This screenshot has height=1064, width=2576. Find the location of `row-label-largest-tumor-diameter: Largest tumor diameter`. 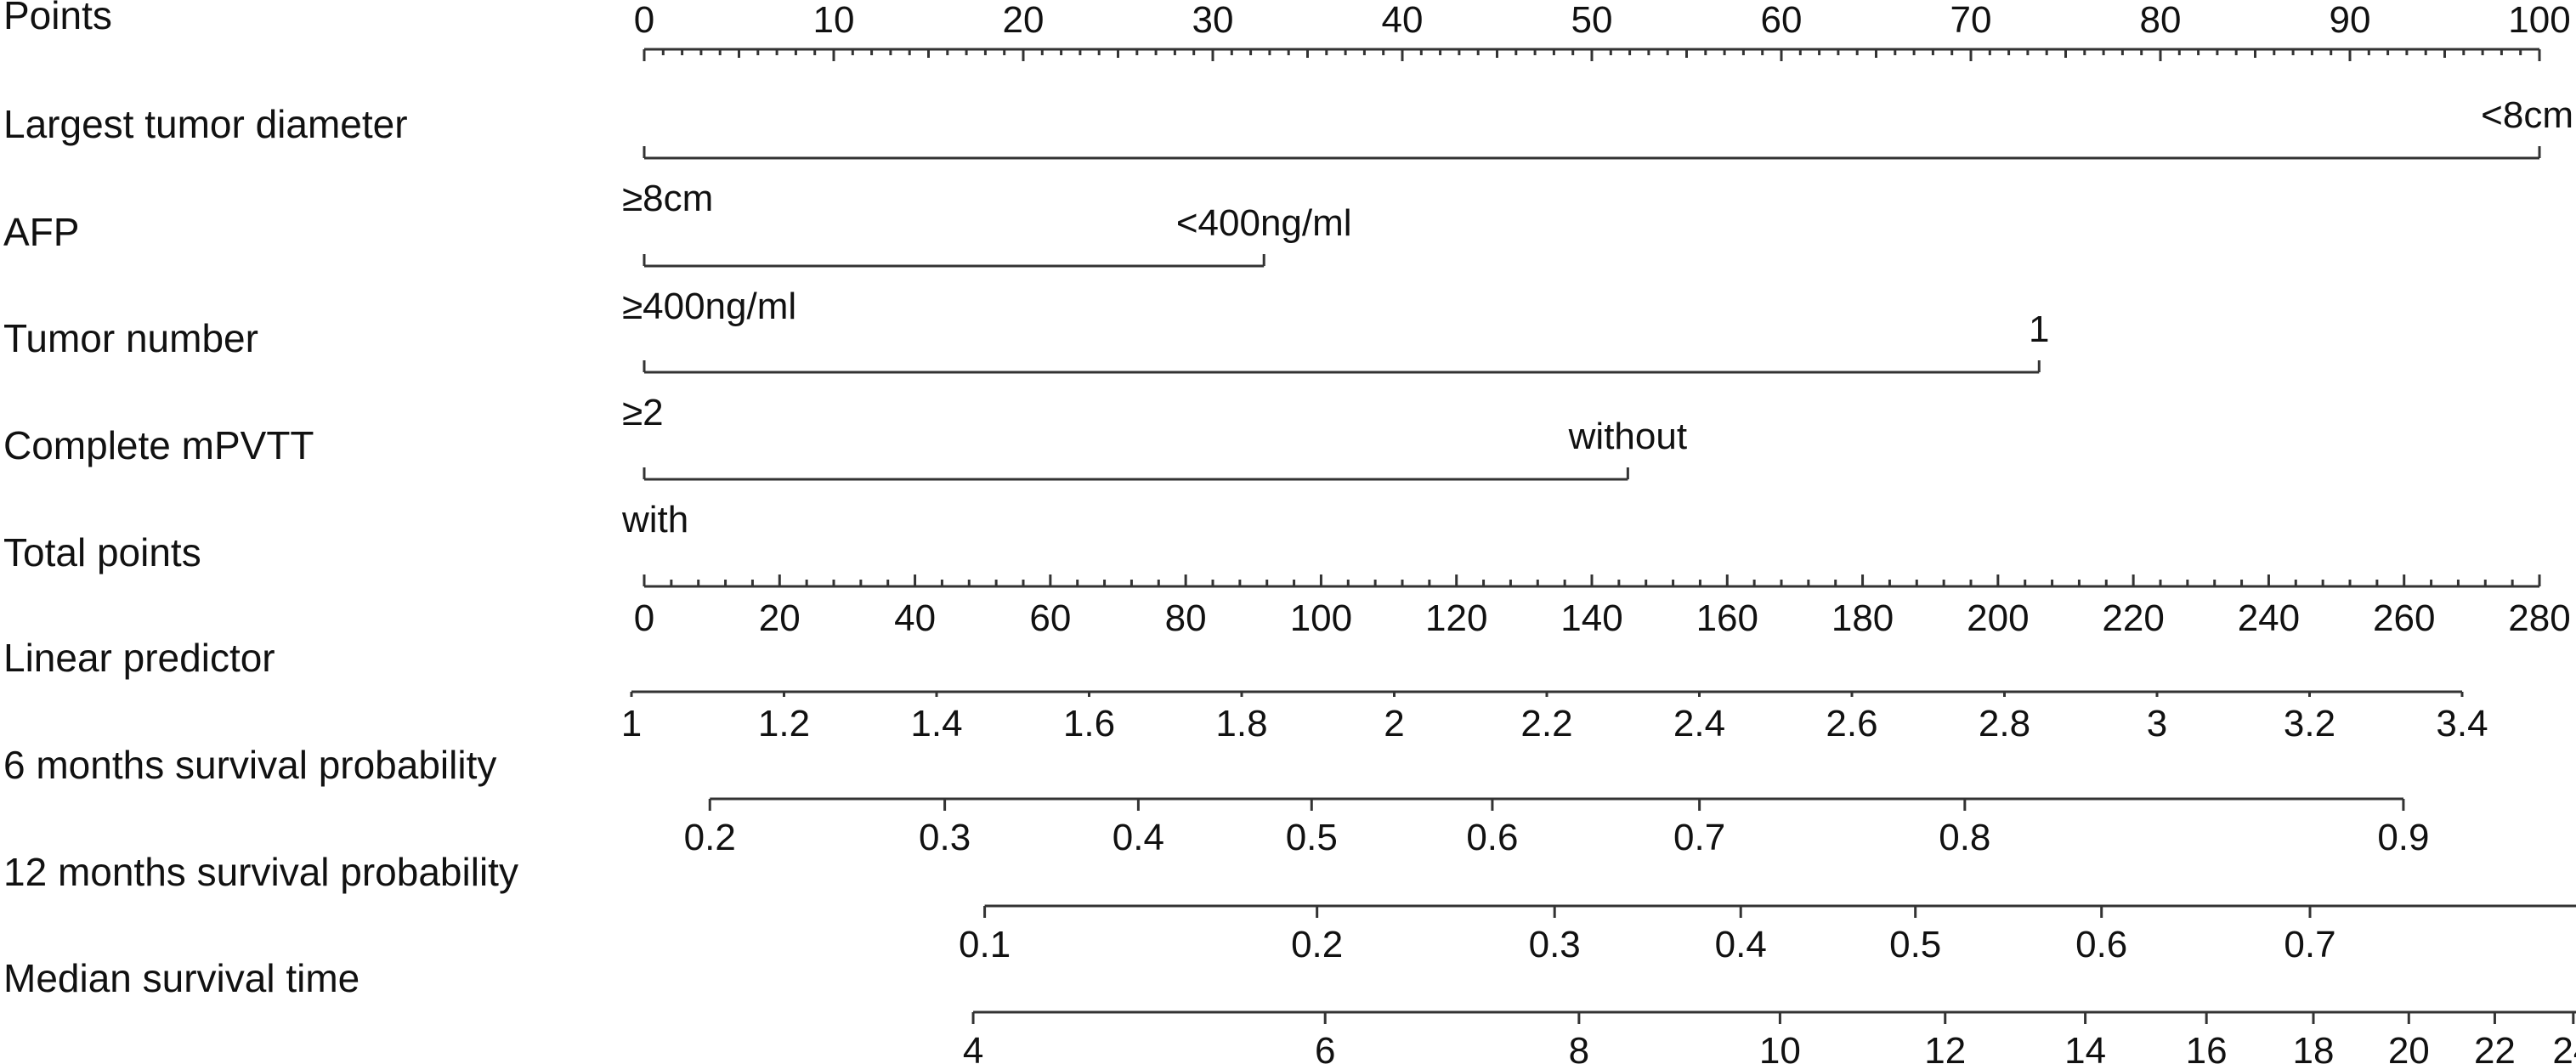

row-label-largest-tumor-diameter: Largest tumor diameter is located at coordinates (205, 124).